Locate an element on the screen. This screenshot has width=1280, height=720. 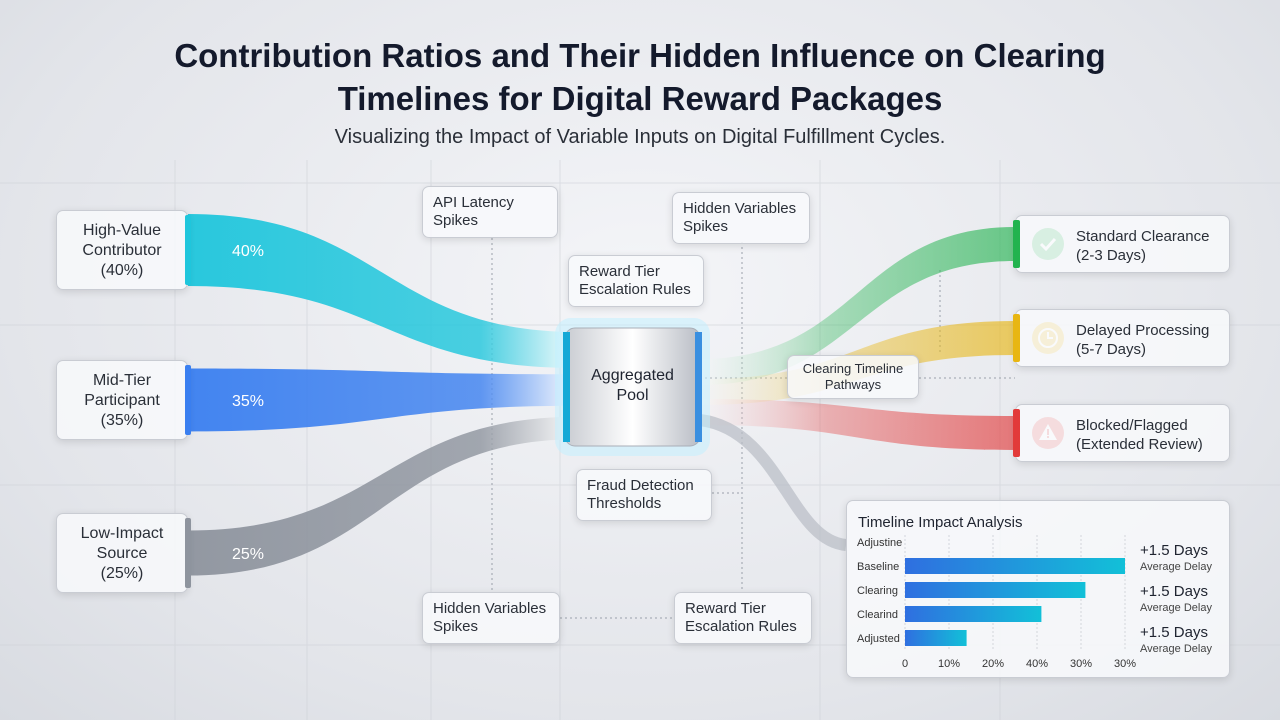
flow-percent: 35% is located at coordinates (248, 401).